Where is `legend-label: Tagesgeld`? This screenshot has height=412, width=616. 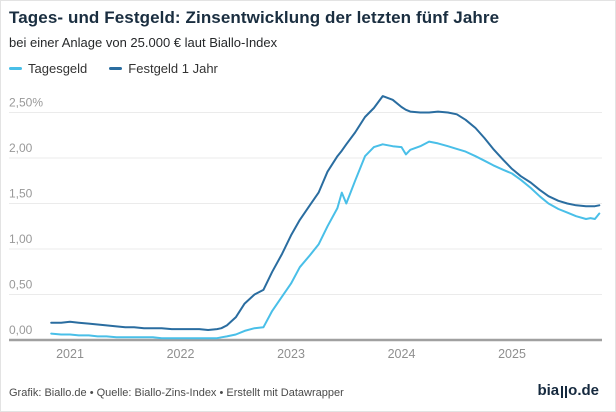
legend-label: Tagesgeld is located at coordinates (58, 68).